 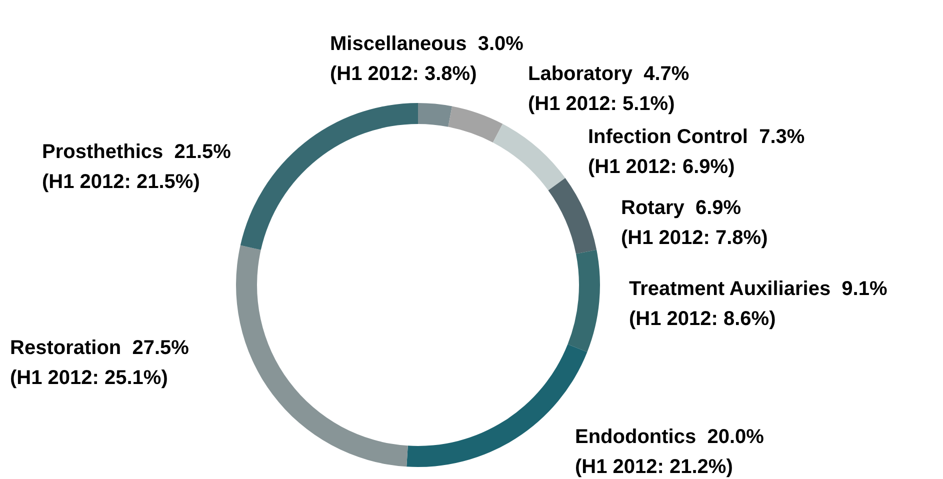 I want to click on text: (H1 2012: 7.8%), so click(x=694, y=238).